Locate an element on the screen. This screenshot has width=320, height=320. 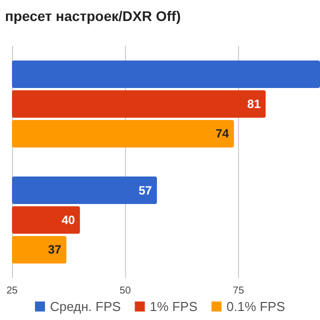
data-label: 57 is located at coordinates (145, 190).